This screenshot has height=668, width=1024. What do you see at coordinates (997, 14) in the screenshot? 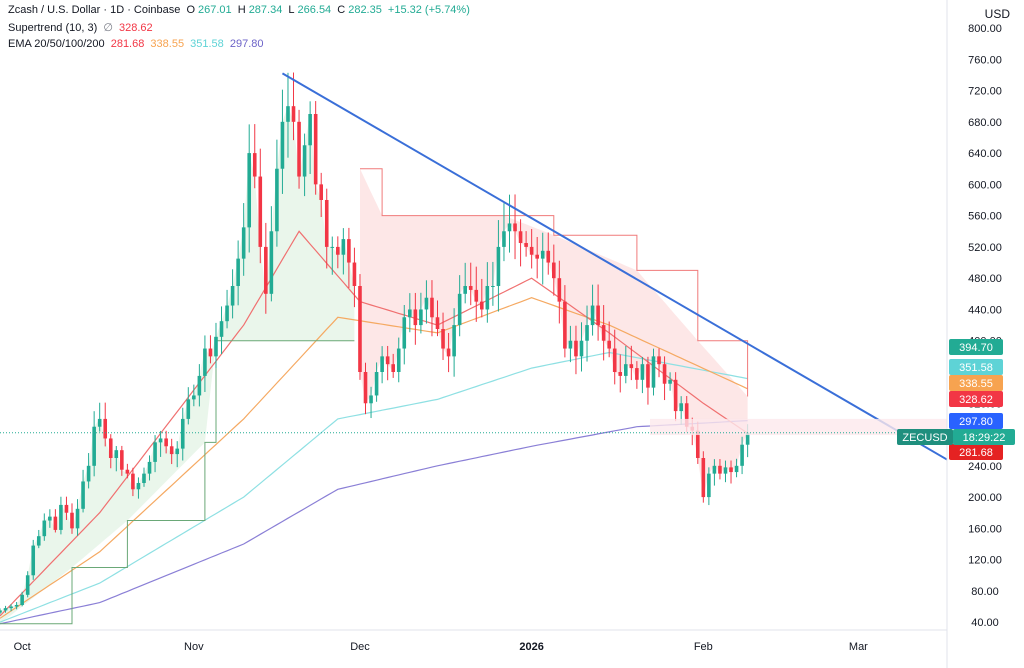
I see `currency-label: USD` at bounding box center [997, 14].